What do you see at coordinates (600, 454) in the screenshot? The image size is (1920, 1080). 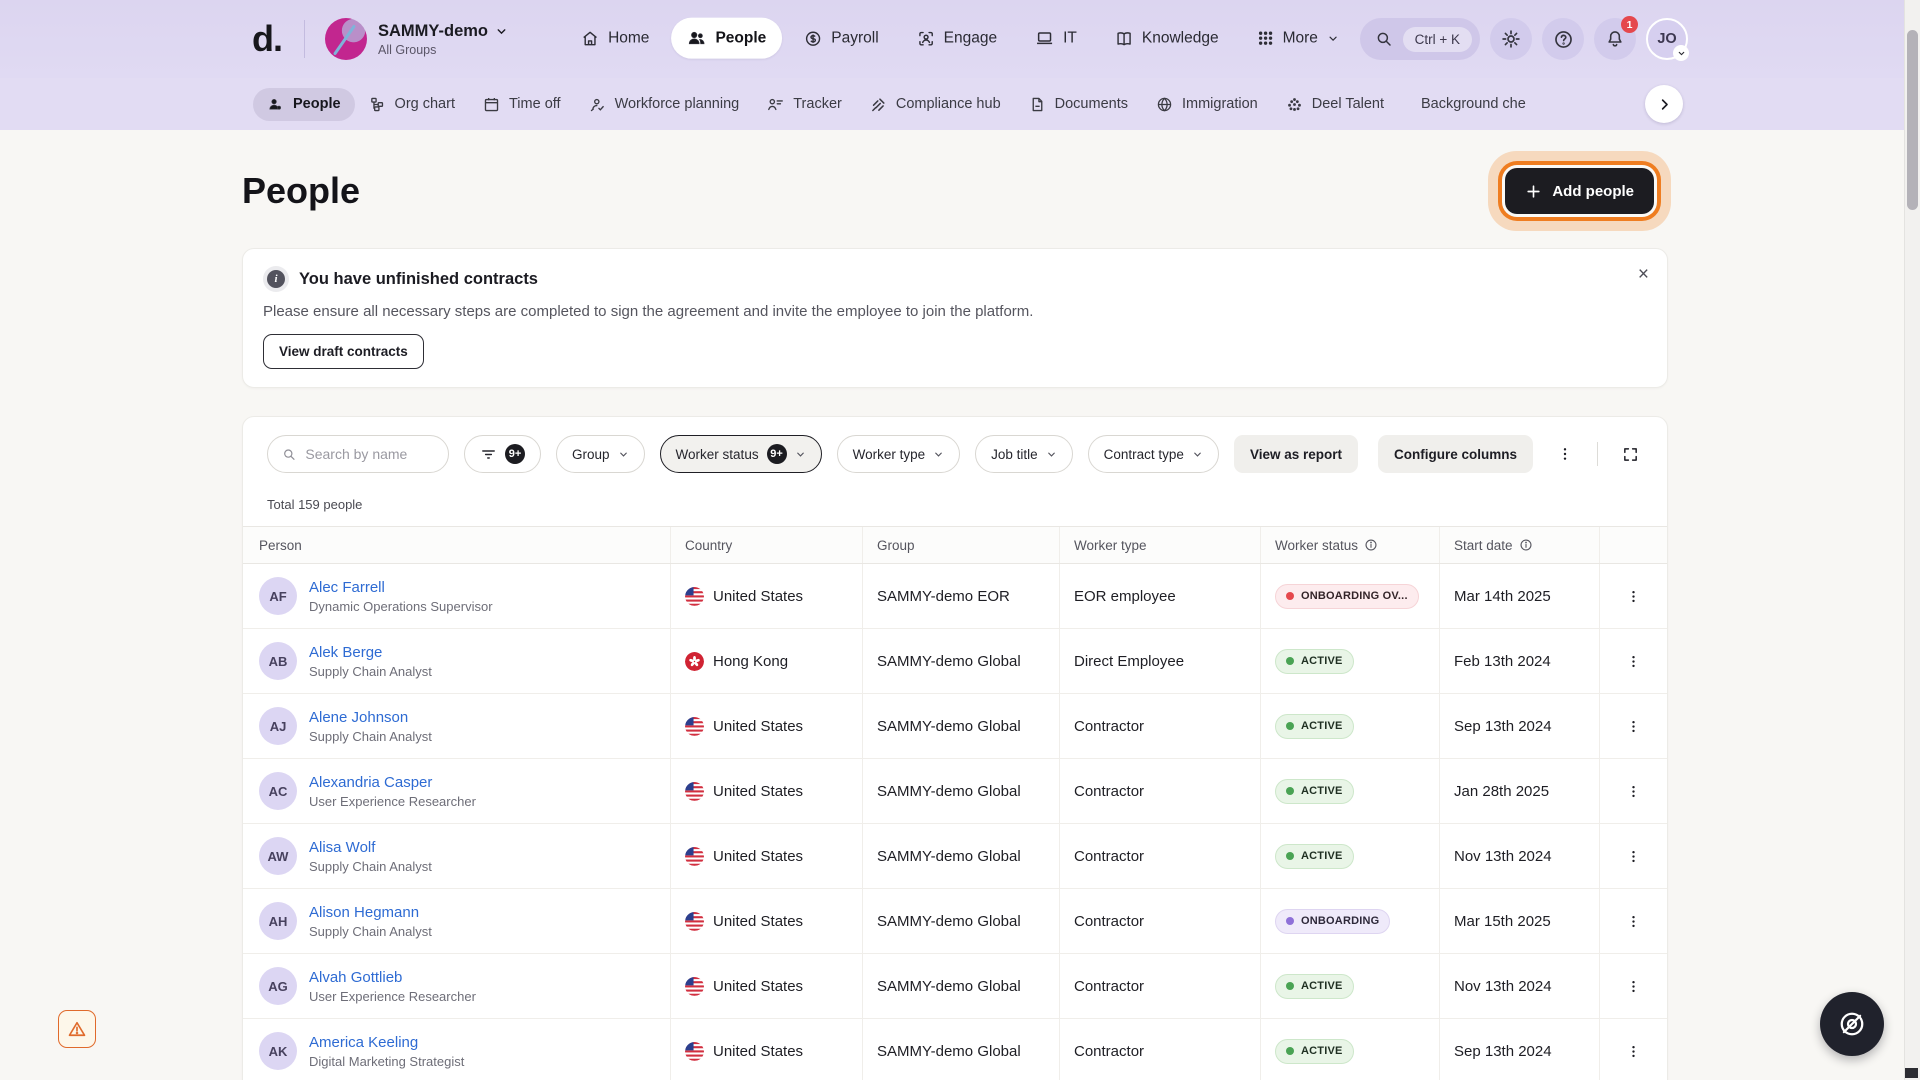 I see `group-filter: Group` at bounding box center [600, 454].